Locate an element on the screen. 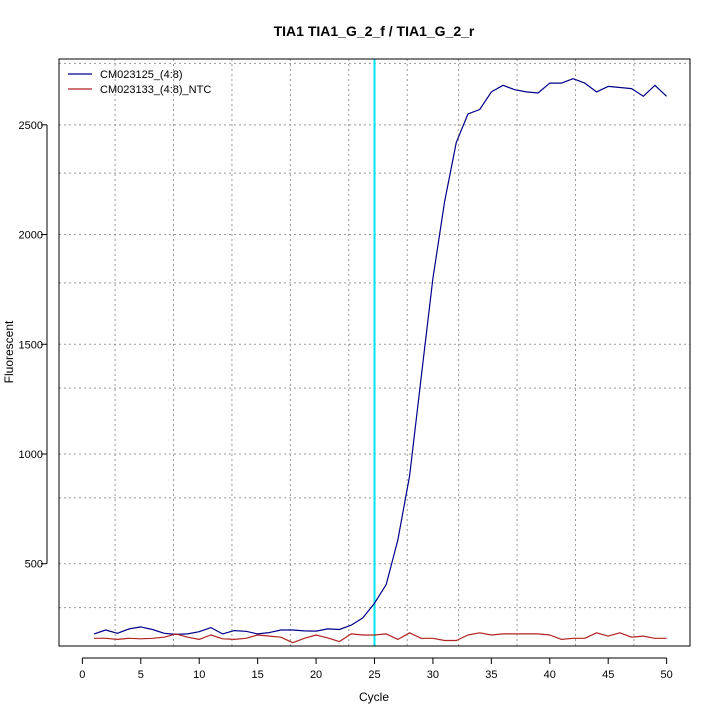 The height and width of the screenshot is (720, 720). legend-label-1: CM023125_(4:8) is located at coordinates (141, 75).